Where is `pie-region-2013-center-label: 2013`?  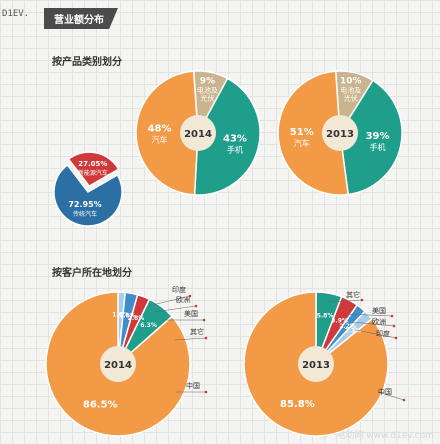
pie-region-2013-center-label: 2013 is located at coordinates (316, 365).